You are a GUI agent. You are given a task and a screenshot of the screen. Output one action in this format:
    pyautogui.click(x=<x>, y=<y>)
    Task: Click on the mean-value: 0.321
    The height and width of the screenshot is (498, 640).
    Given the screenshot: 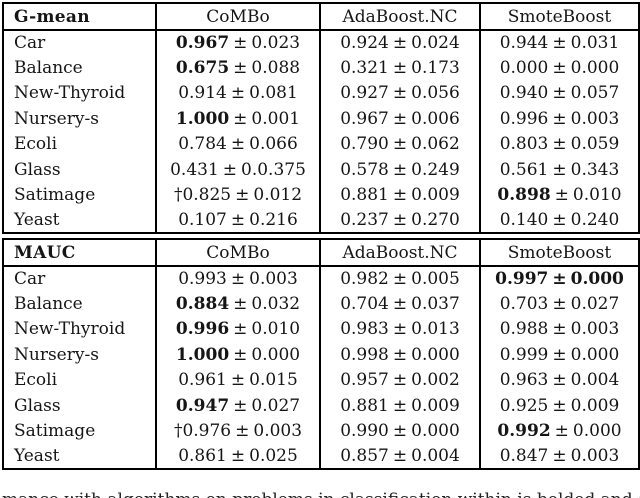 What is the action you would take?
    pyautogui.click(x=364, y=68)
    